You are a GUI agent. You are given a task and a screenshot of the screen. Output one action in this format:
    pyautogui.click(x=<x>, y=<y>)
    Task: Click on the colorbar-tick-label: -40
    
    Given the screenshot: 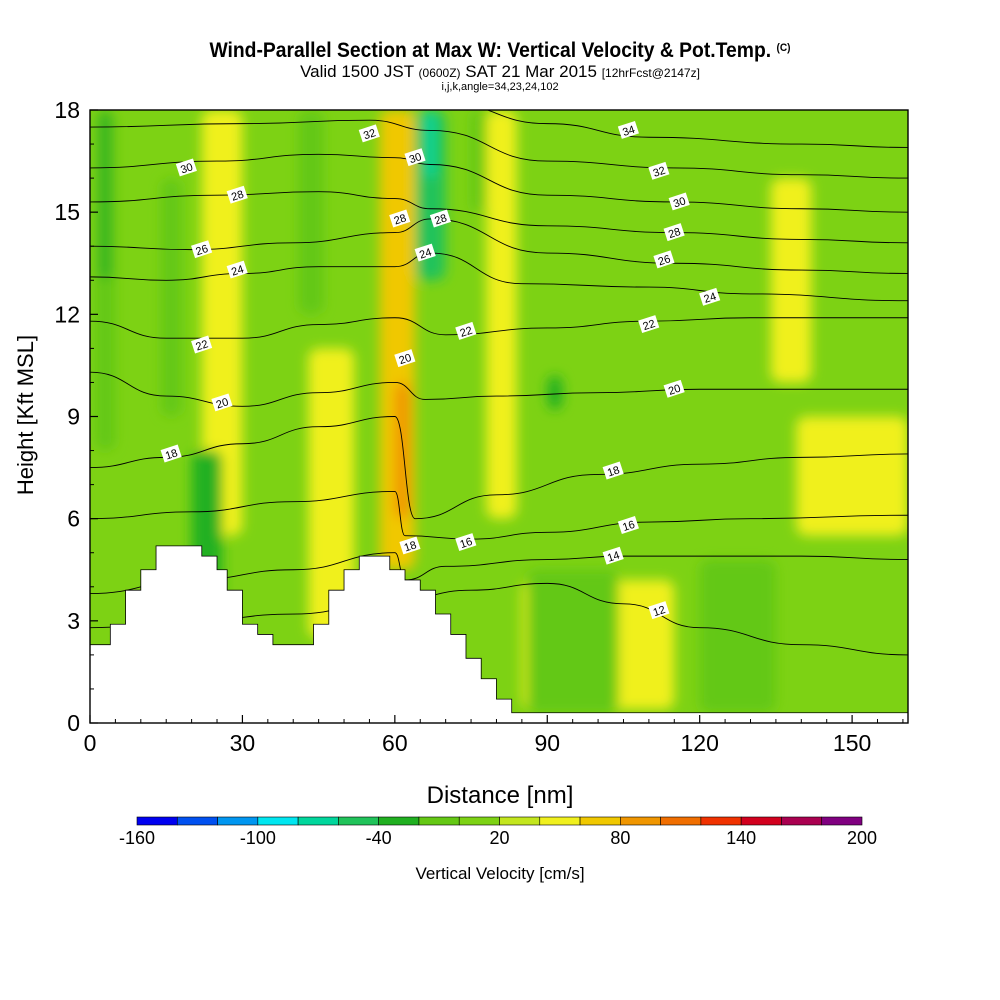 What is the action you would take?
    pyautogui.click(x=379, y=838)
    